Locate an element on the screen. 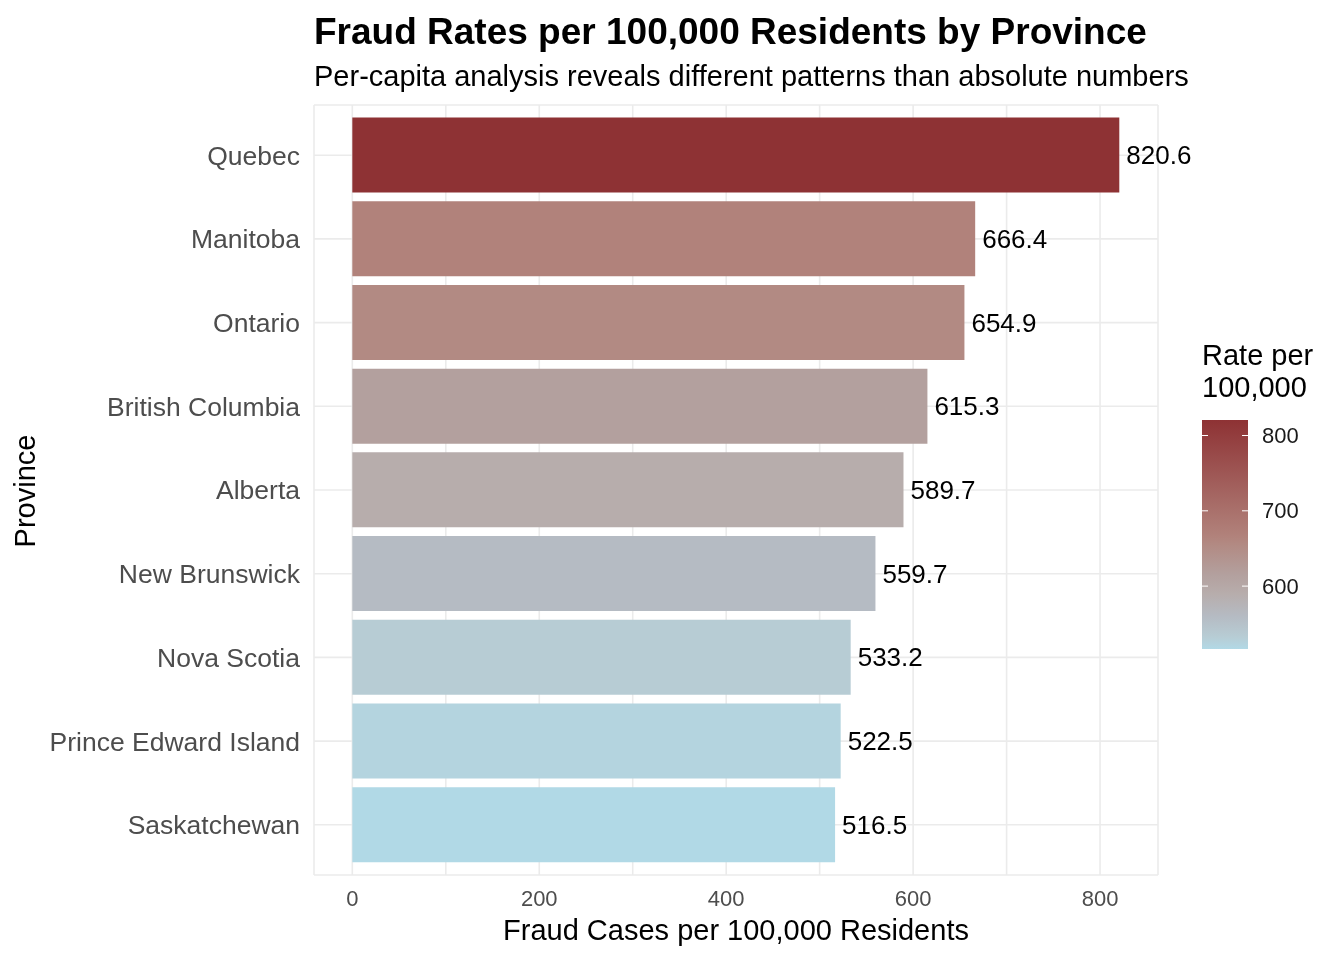  x-tick-label: 400 is located at coordinates (726, 898).